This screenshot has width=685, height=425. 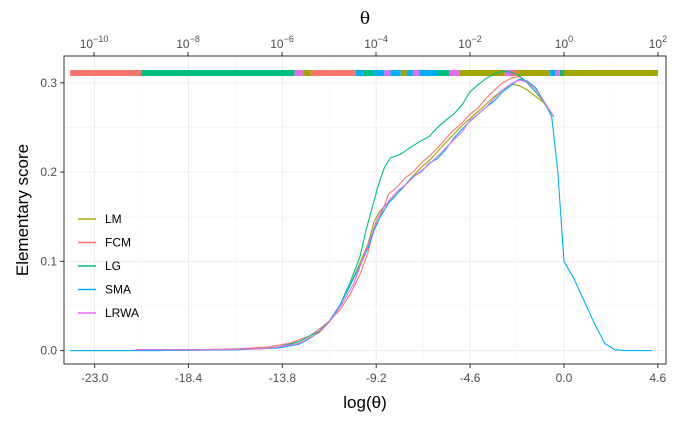 I want to click on best-method-bar, so click(x=364, y=73).